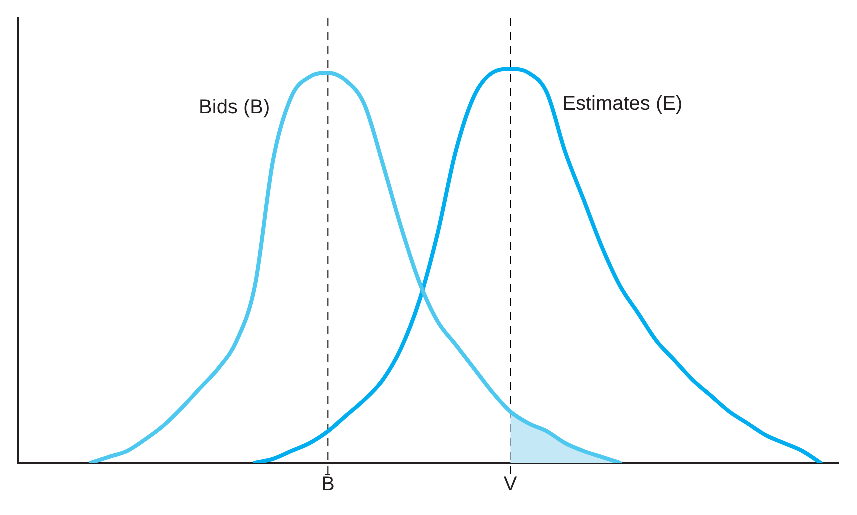 Image resolution: width=857 pixels, height=515 pixels. Describe the element at coordinates (234, 107) in the screenshot. I see `series-label: Bids (B)` at that location.